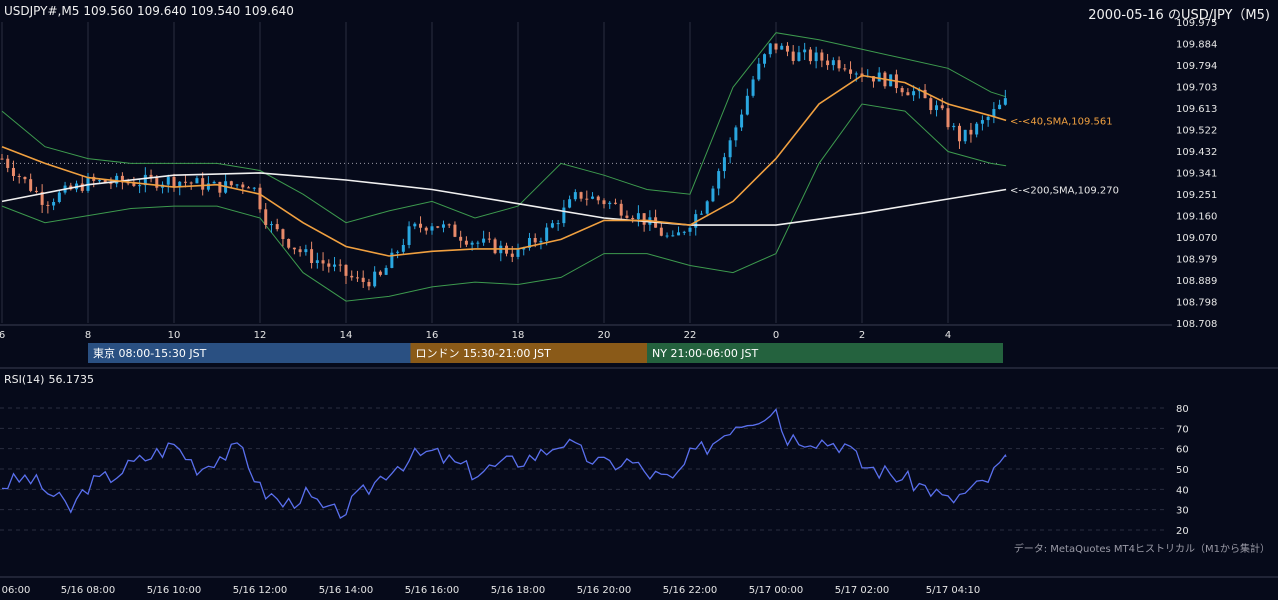 The width and height of the screenshot is (1278, 600). I want to click on time-tick-label: 5/16 22:00, so click(690, 590).